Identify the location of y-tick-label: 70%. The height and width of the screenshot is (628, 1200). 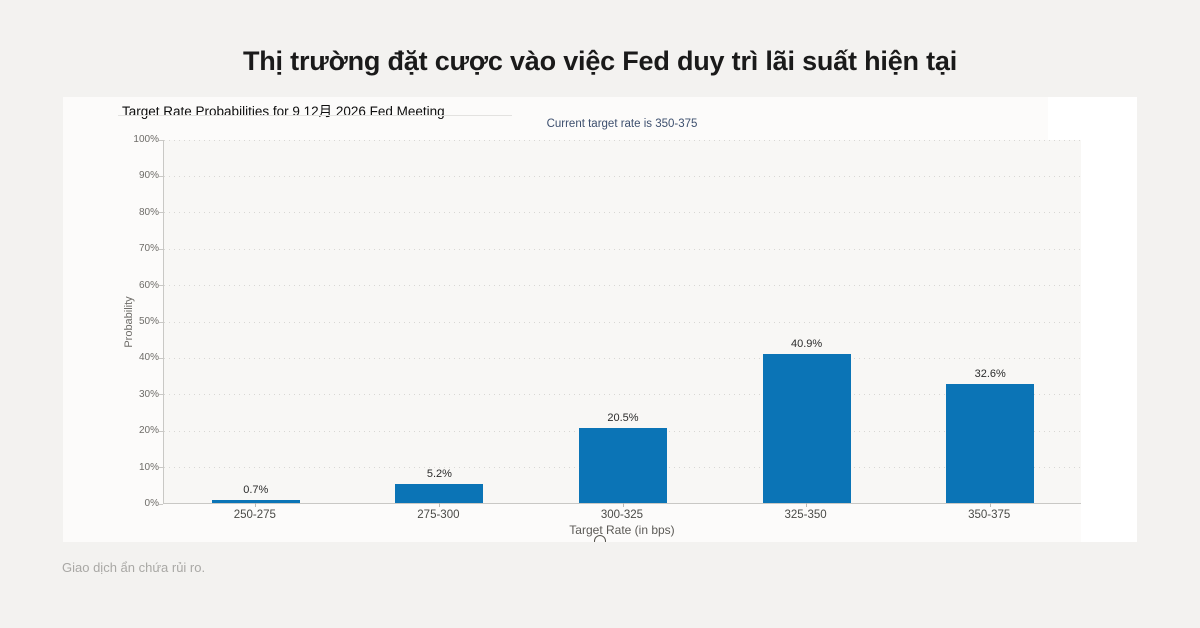
(148, 249).